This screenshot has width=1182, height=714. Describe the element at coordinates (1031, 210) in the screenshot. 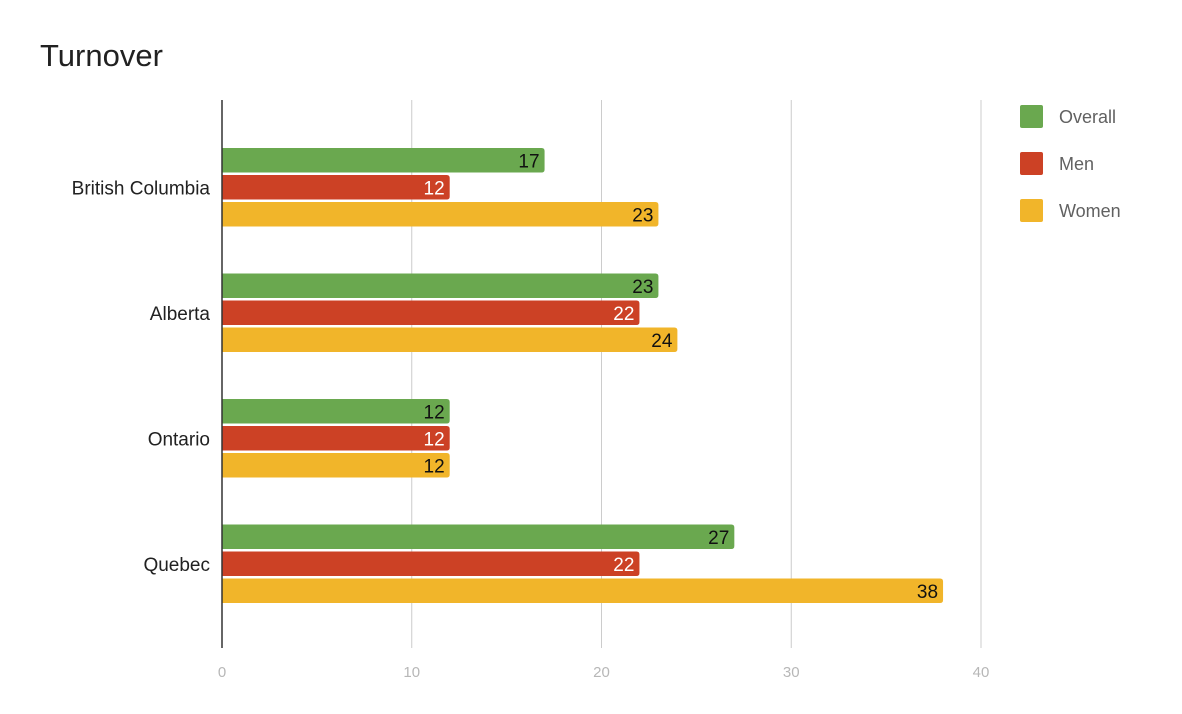

I see `legend-swatch-women` at that location.